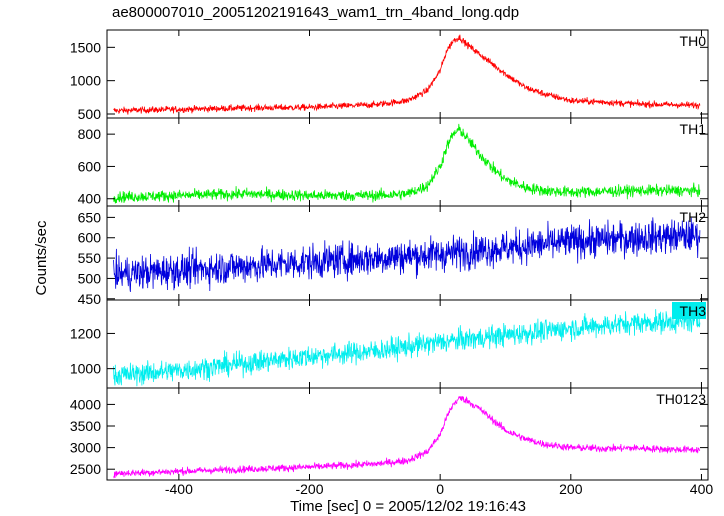  I want to click on y-tick-label: 800, so click(90, 134).